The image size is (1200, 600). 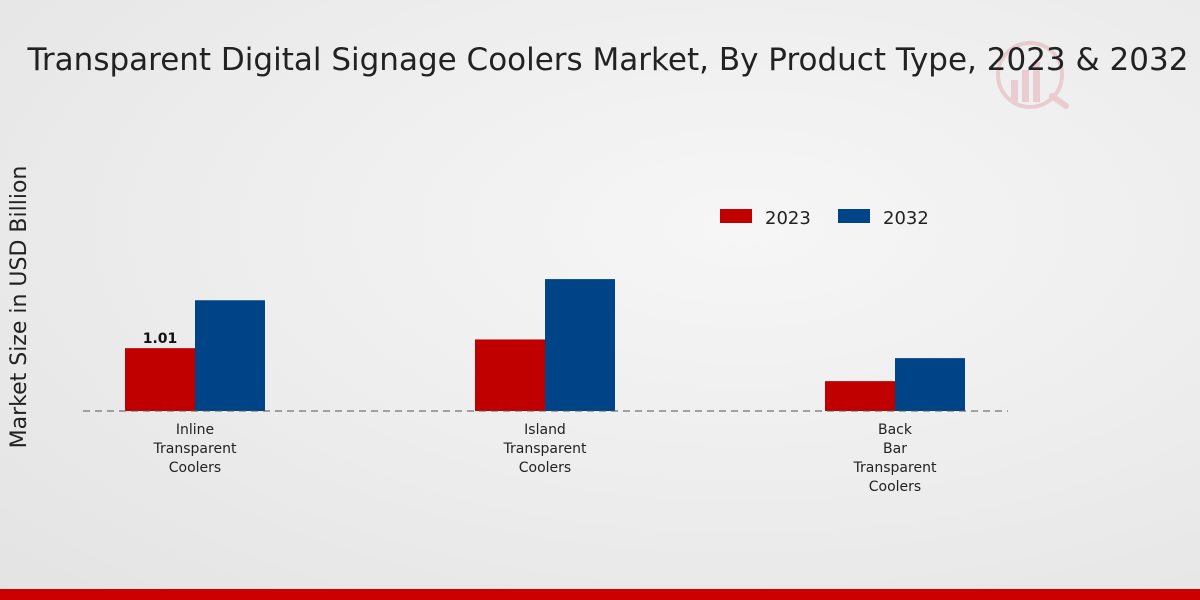 I want to click on legend-label-2023: 2023, so click(x=788, y=218).